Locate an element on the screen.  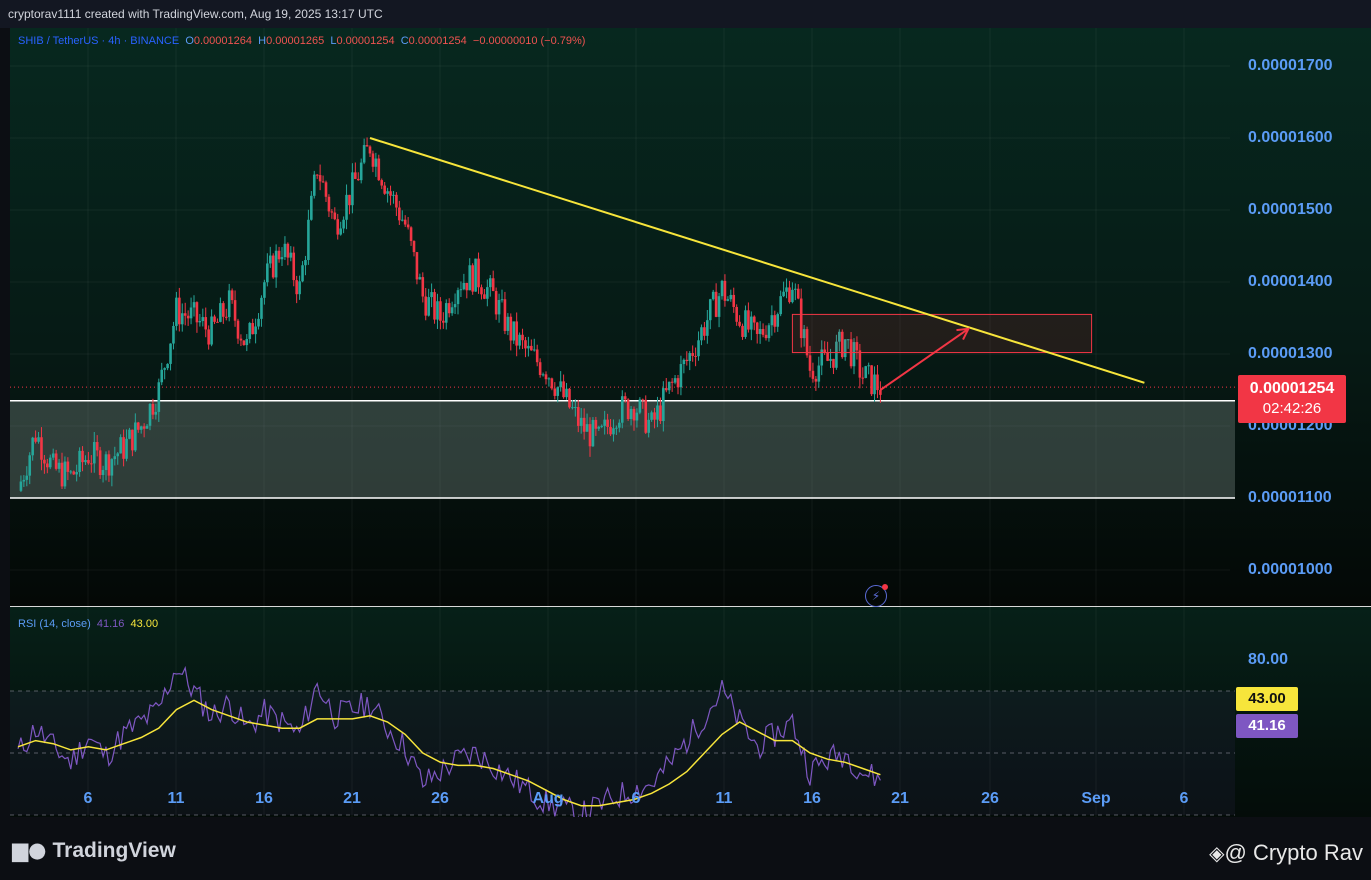
rsi-band-fill is located at coordinates (622, 753).